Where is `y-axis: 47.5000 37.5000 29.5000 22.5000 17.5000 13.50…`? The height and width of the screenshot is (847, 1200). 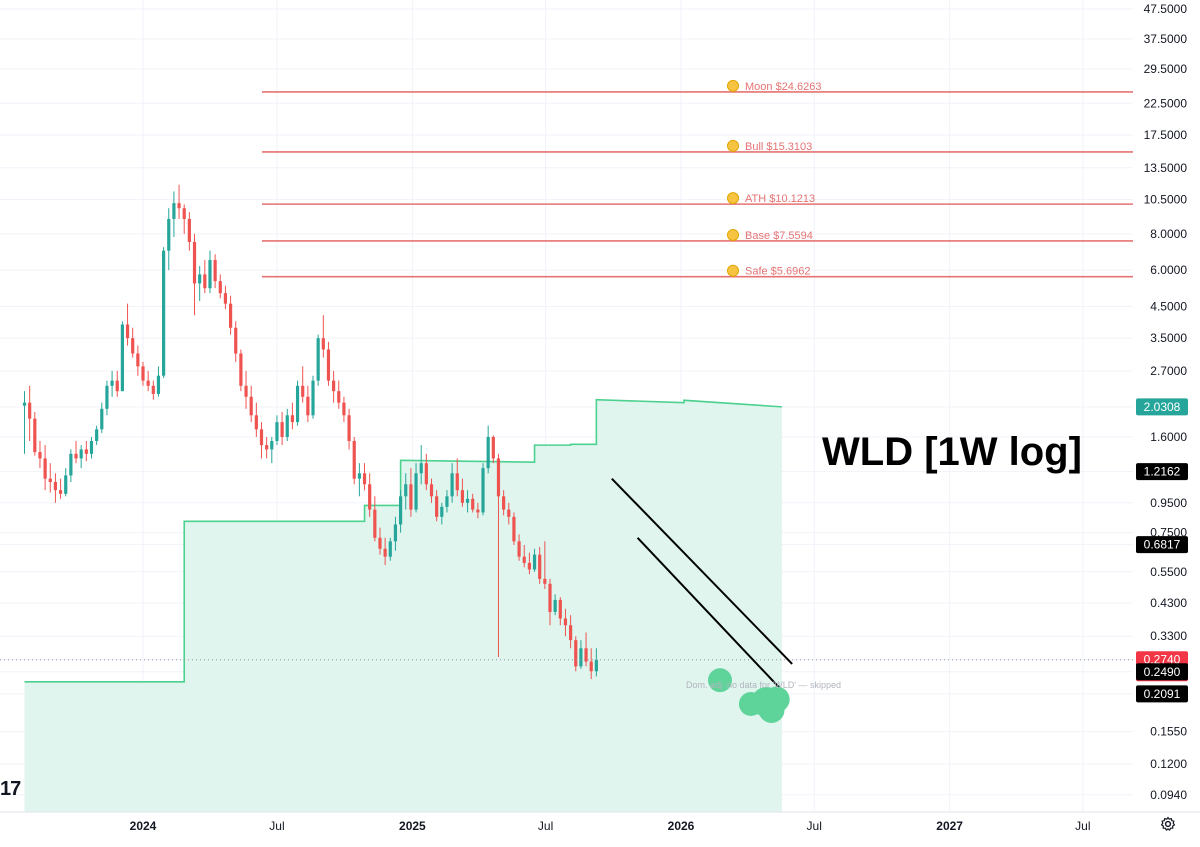
y-axis: 47.5000 37.5000 29.5000 22.5000 17.5000 13.50… is located at coordinates (1162, 402).